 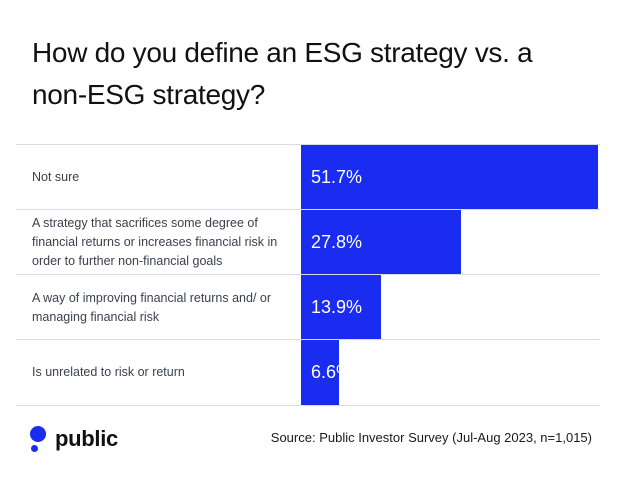 I want to click on bar: 51.7%, so click(x=449, y=177).